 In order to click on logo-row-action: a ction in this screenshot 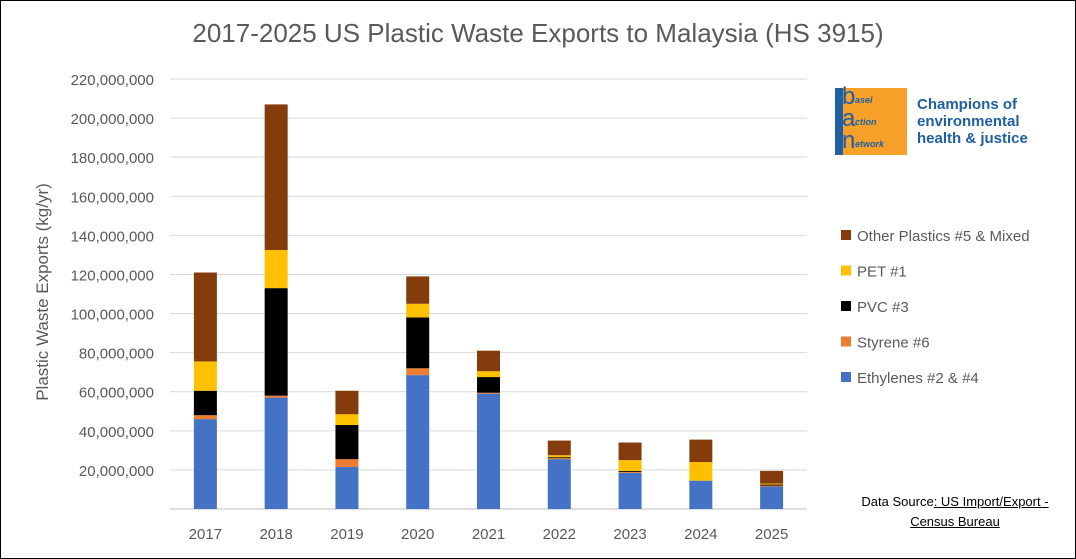, I will do `click(871, 119)`.